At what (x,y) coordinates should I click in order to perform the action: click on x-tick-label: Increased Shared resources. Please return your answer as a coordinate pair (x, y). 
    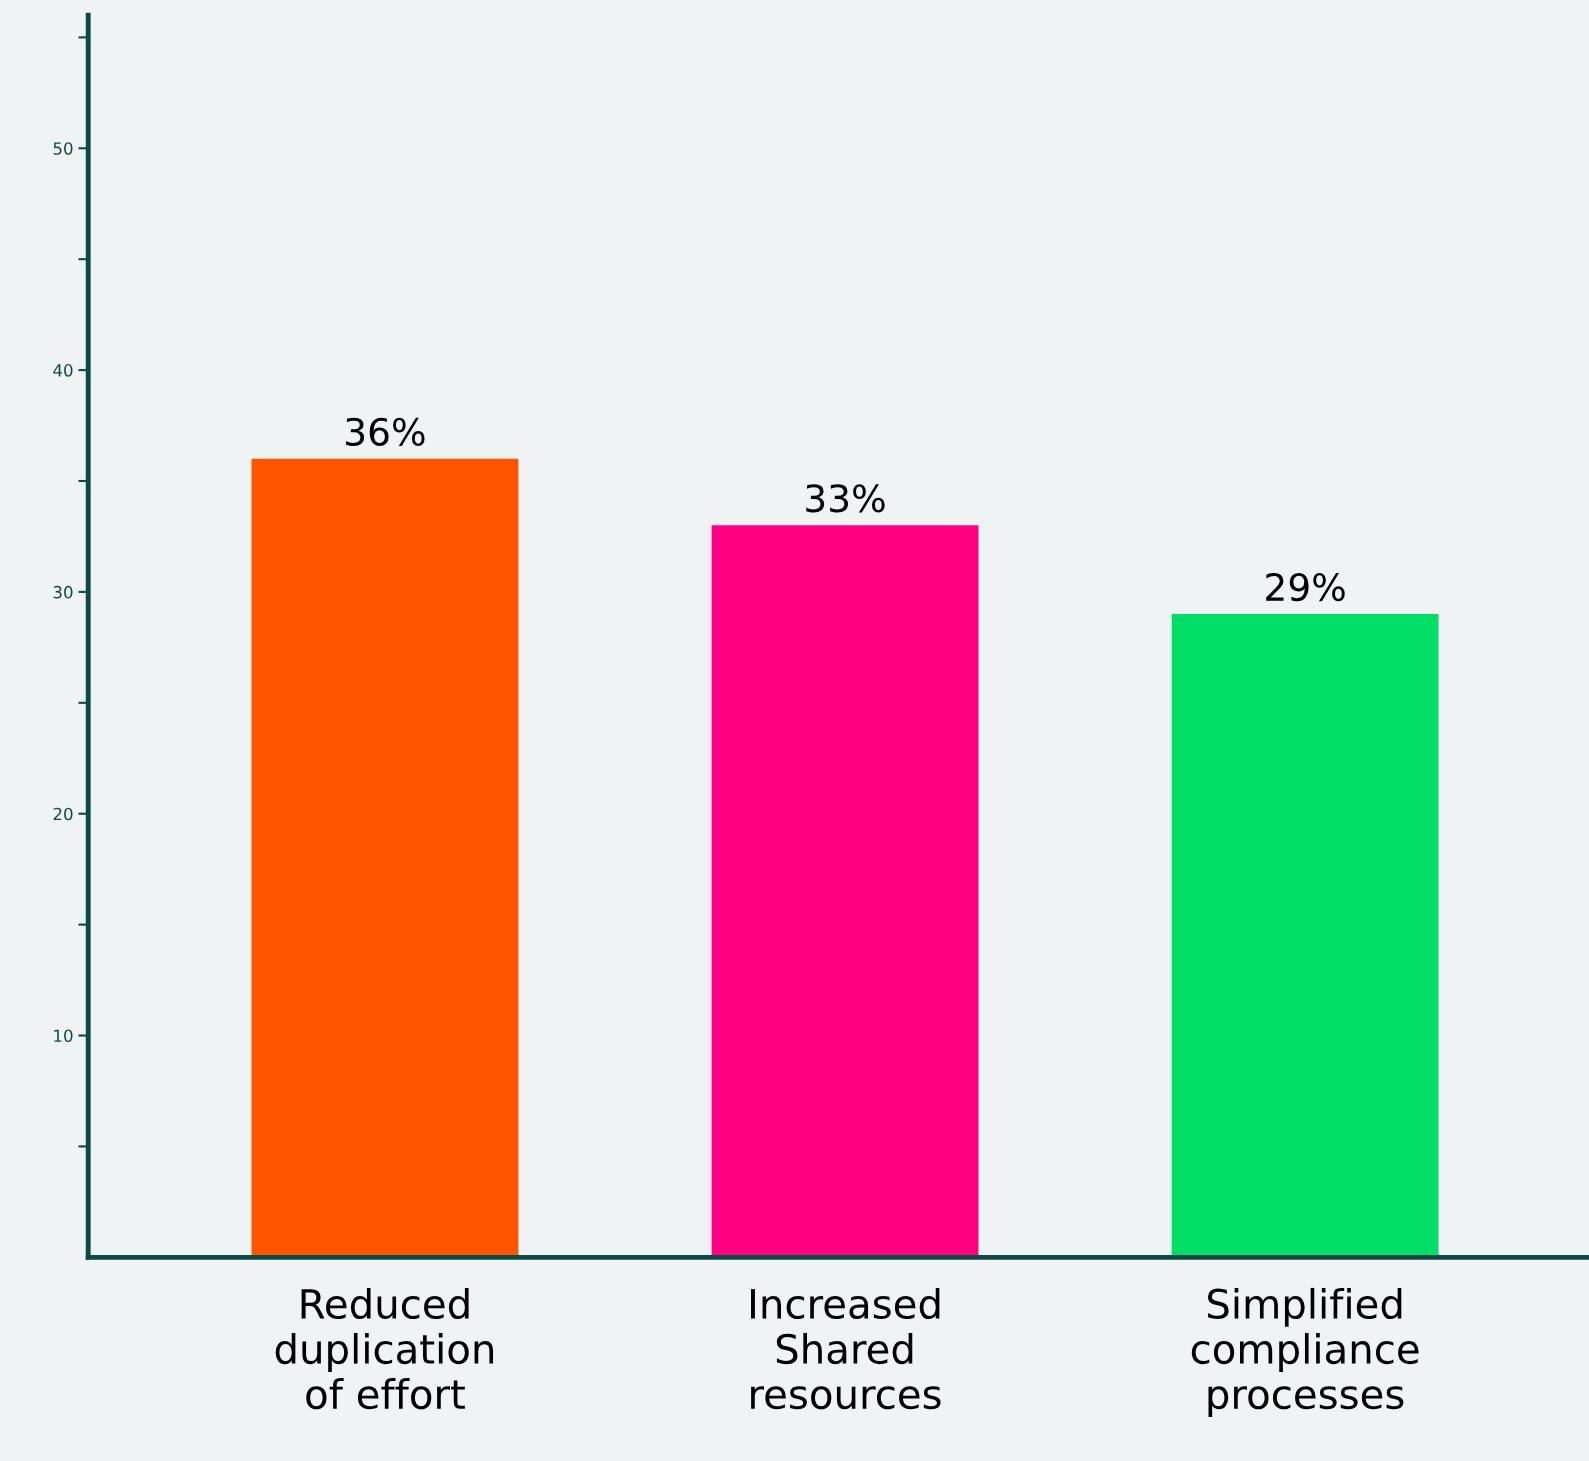
    Looking at the image, I should click on (845, 1348).